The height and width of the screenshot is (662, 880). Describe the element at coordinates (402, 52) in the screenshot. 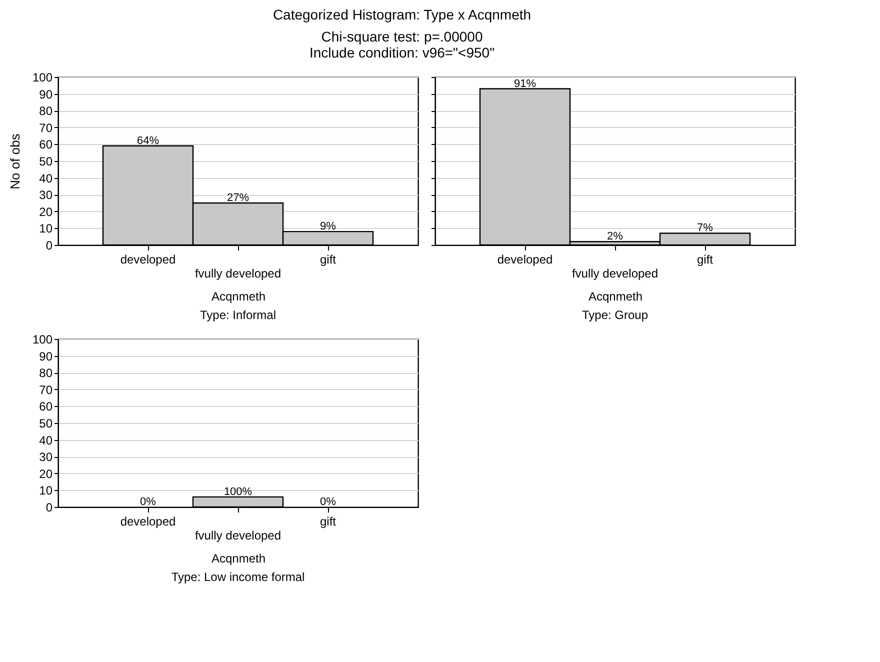

I see `text: Include condition: v96="<950"` at that location.